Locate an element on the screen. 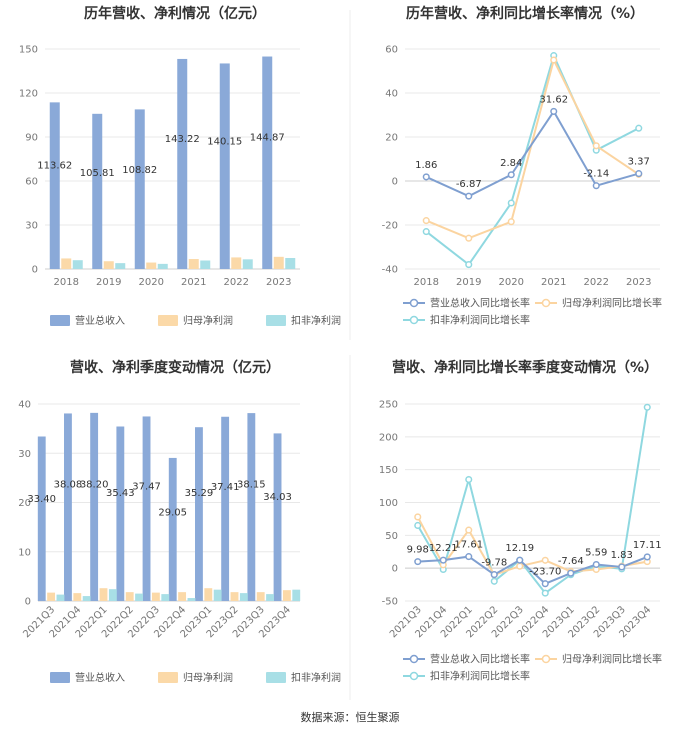  line-value-label: -6.87 is located at coordinates (469, 184).